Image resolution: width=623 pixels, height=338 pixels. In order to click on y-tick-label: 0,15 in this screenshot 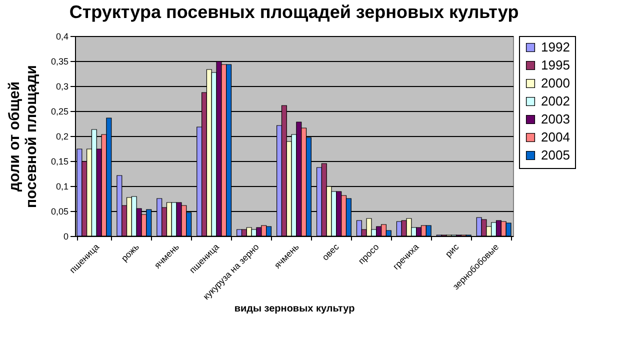, I will do `click(59, 161)`.